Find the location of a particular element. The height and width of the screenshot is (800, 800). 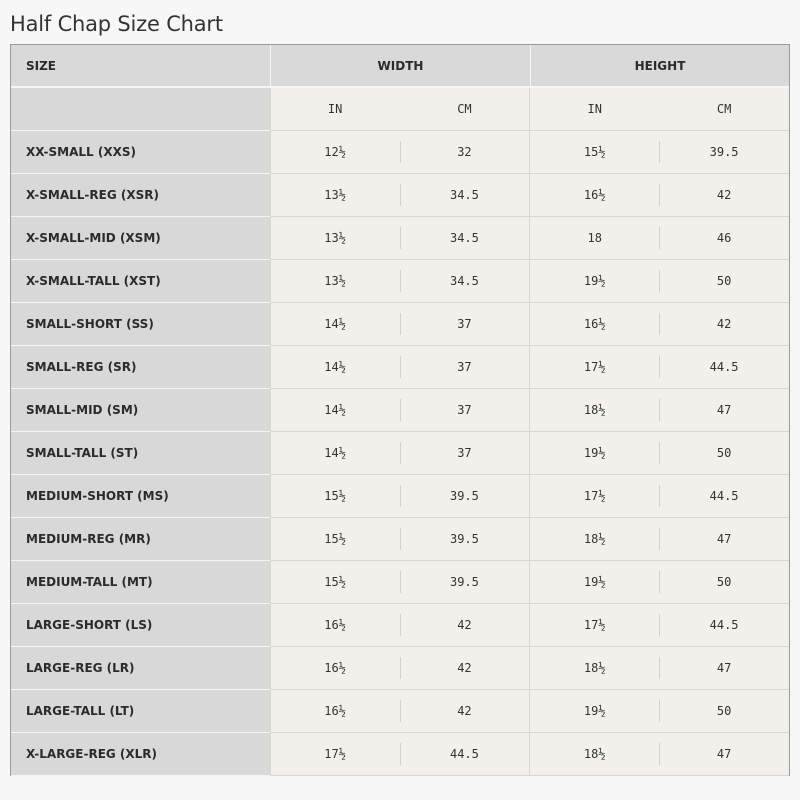

table-row: MEDIUM-REG (MR) 15½ 39.5 18½ 47 is located at coordinates (400, 539).